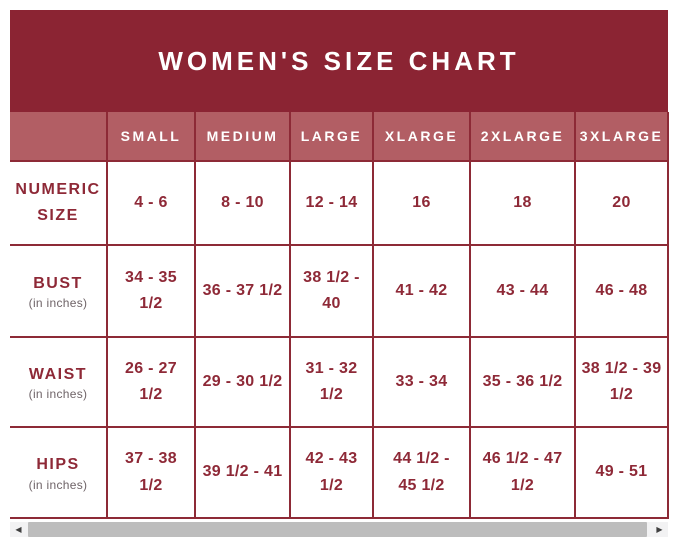 The width and height of the screenshot is (680, 560). I want to click on scrollbar-track, so click(339, 529).